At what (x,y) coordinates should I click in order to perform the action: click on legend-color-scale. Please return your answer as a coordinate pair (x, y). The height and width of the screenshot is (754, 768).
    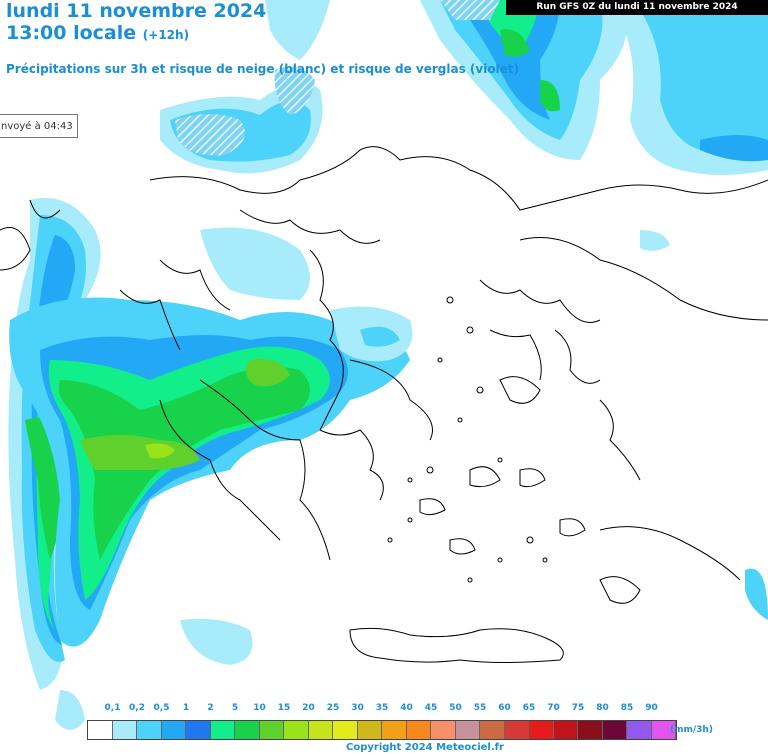
    Looking at the image, I should click on (382, 730).